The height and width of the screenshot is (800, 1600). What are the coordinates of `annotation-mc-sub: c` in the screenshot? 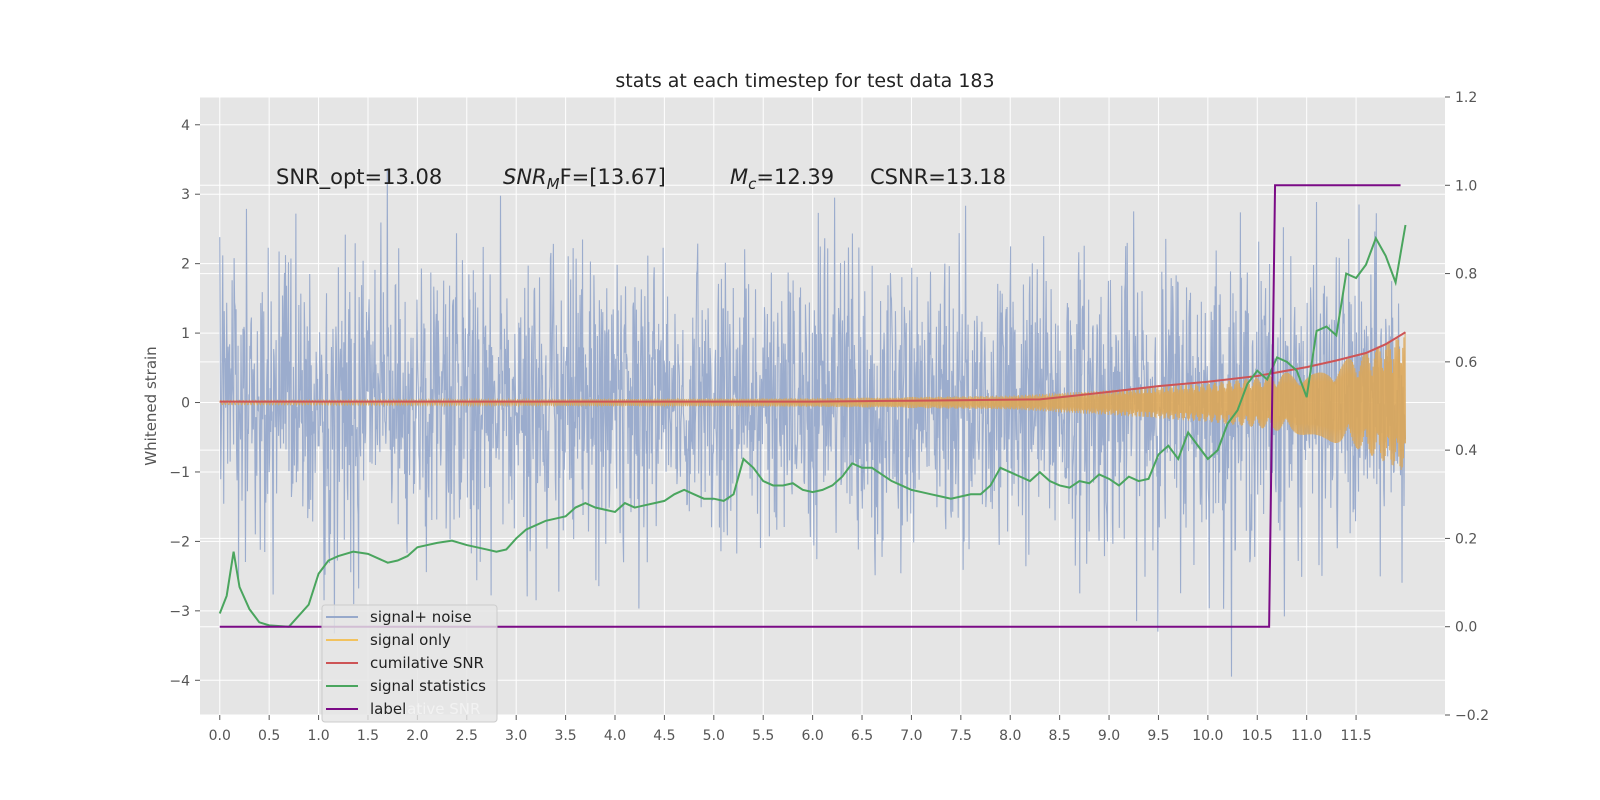 It's located at (752, 184).